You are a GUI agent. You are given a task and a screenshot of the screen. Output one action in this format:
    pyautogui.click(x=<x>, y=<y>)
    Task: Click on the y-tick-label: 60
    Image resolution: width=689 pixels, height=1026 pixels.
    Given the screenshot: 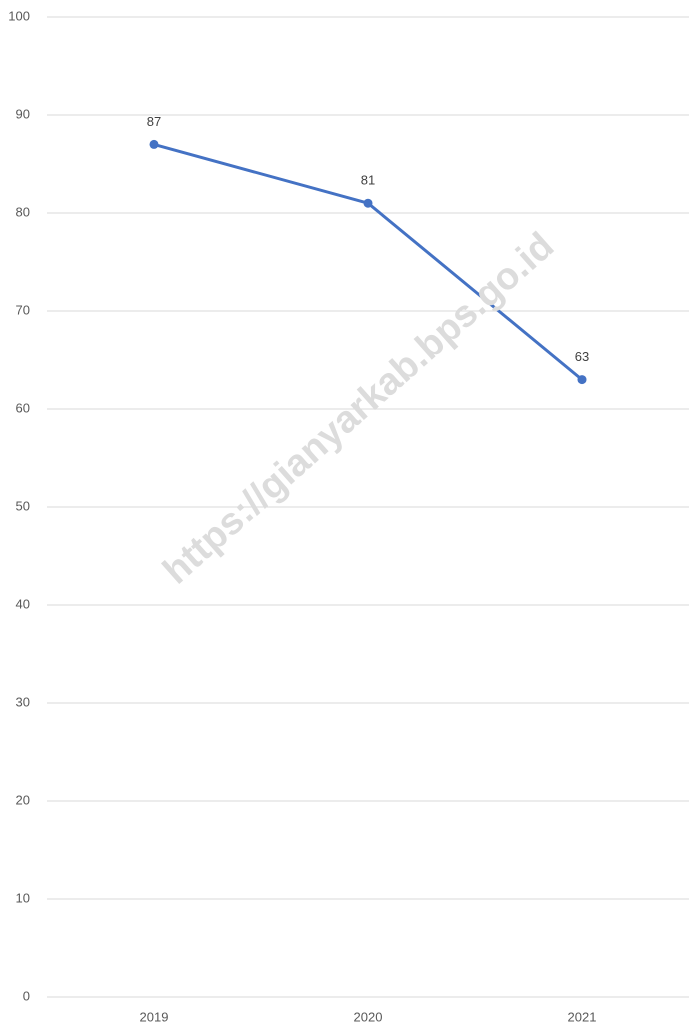 What is the action you would take?
    pyautogui.click(x=23, y=407)
    